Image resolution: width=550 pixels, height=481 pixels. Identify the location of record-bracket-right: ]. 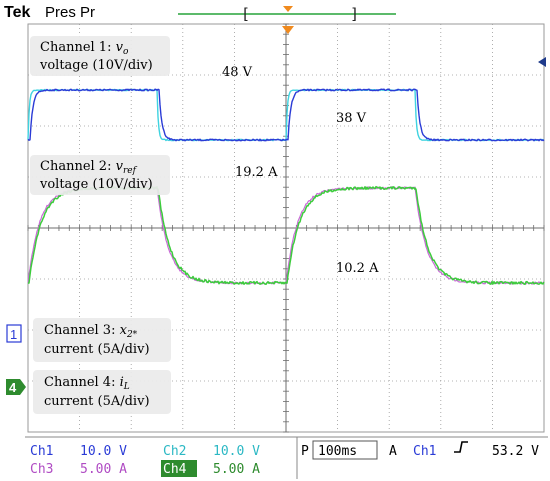
(354, 14).